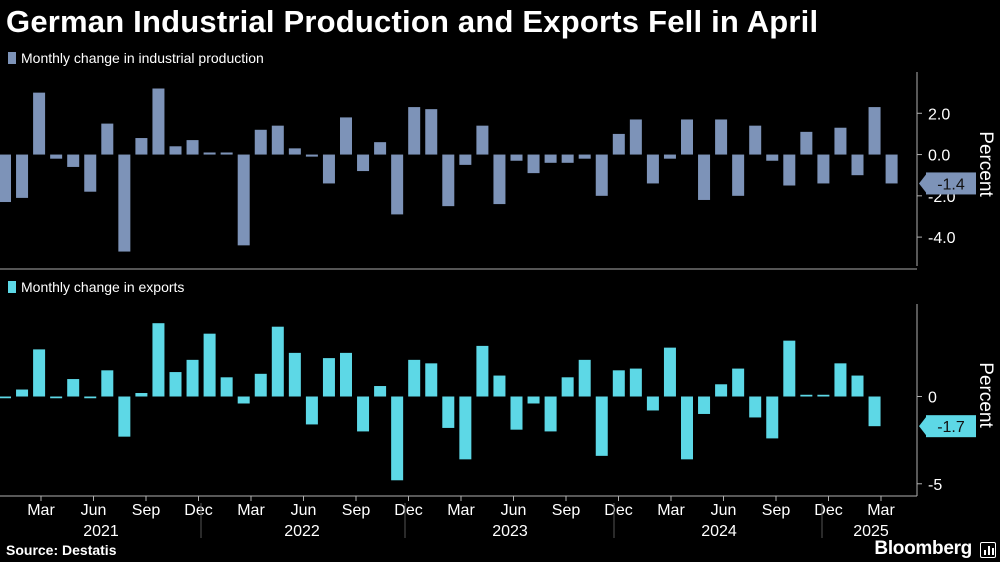  What do you see at coordinates (61, 550) in the screenshot?
I see `source-note: Source: Destatis` at bounding box center [61, 550].